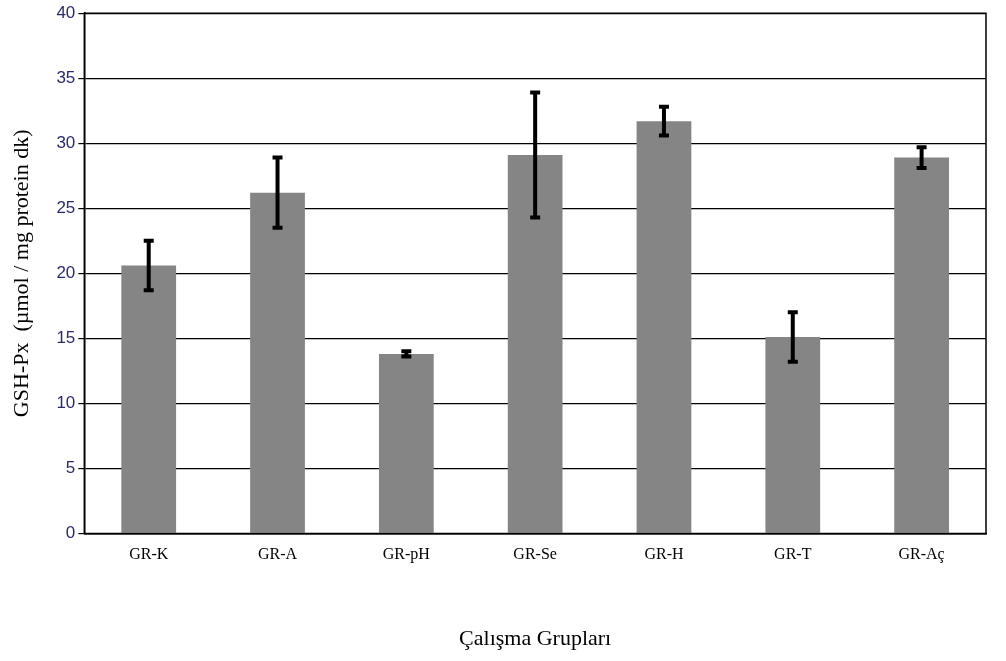 Image resolution: width=1006 pixels, height=661 pixels. Describe the element at coordinates (70, 468) in the screenshot. I see `y-tick-label: 5` at that location.